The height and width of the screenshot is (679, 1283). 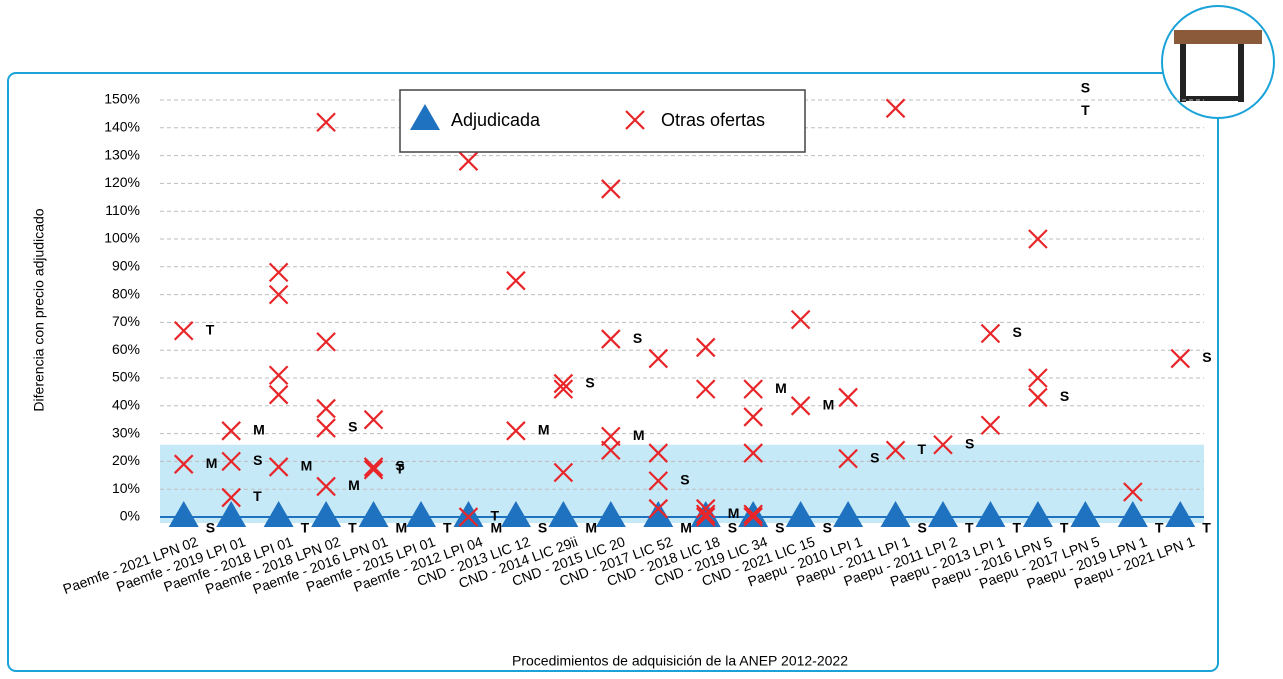 What do you see at coordinates (126, 266) in the screenshot?
I see `y-tick-label: 90%` at bounding box center [126, 266].